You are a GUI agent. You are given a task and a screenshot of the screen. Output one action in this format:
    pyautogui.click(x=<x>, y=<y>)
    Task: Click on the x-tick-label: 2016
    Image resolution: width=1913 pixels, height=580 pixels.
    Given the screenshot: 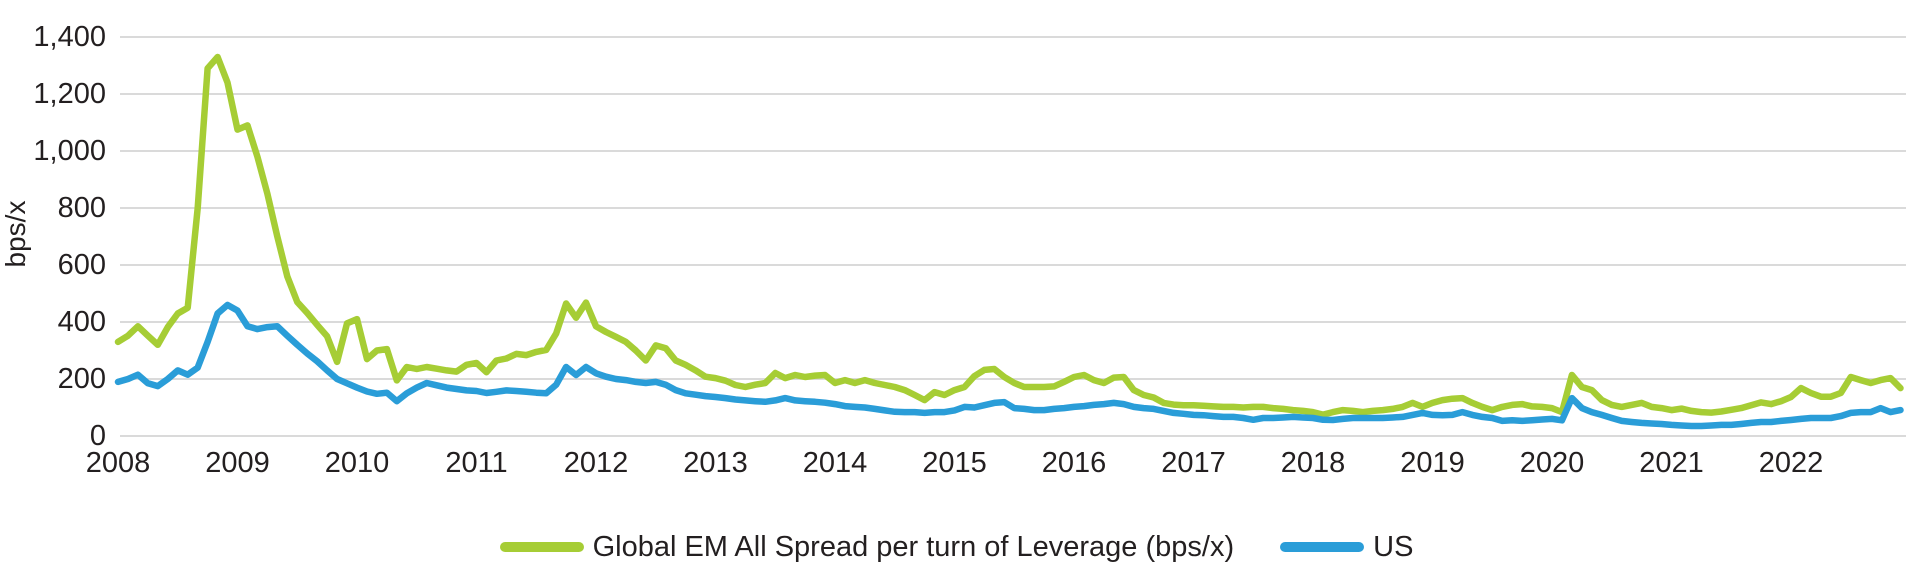 What is the action you would take?
    pyautogui.click(x=1074, y=463)
    